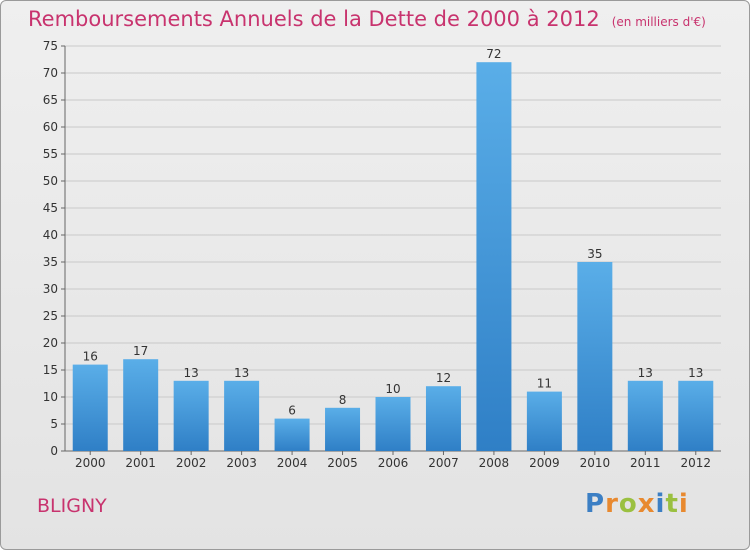 Image resolution: width=750 pixels, height=550 pixels. Describe the element at coordinates (292, 434) in the screenshot. I see `bar-2004` at that location.